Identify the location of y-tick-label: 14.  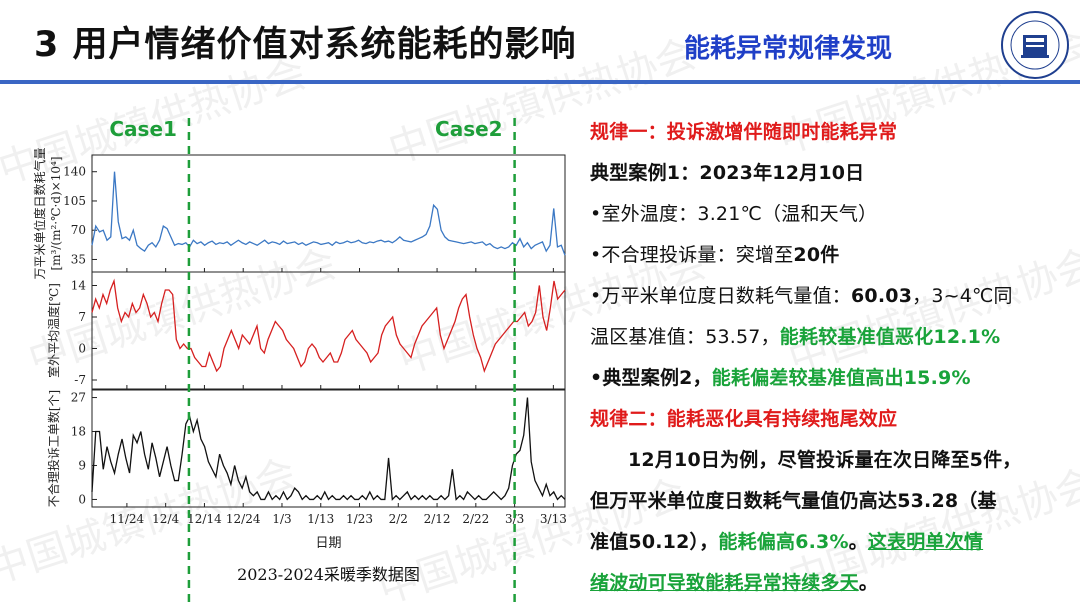
(79, 286).